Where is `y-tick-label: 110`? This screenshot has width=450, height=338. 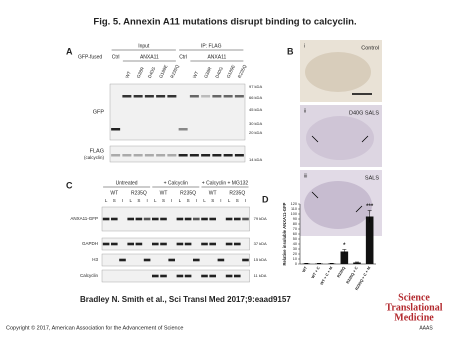 y-tick-label: 110 is located at coordinates (294, 209).